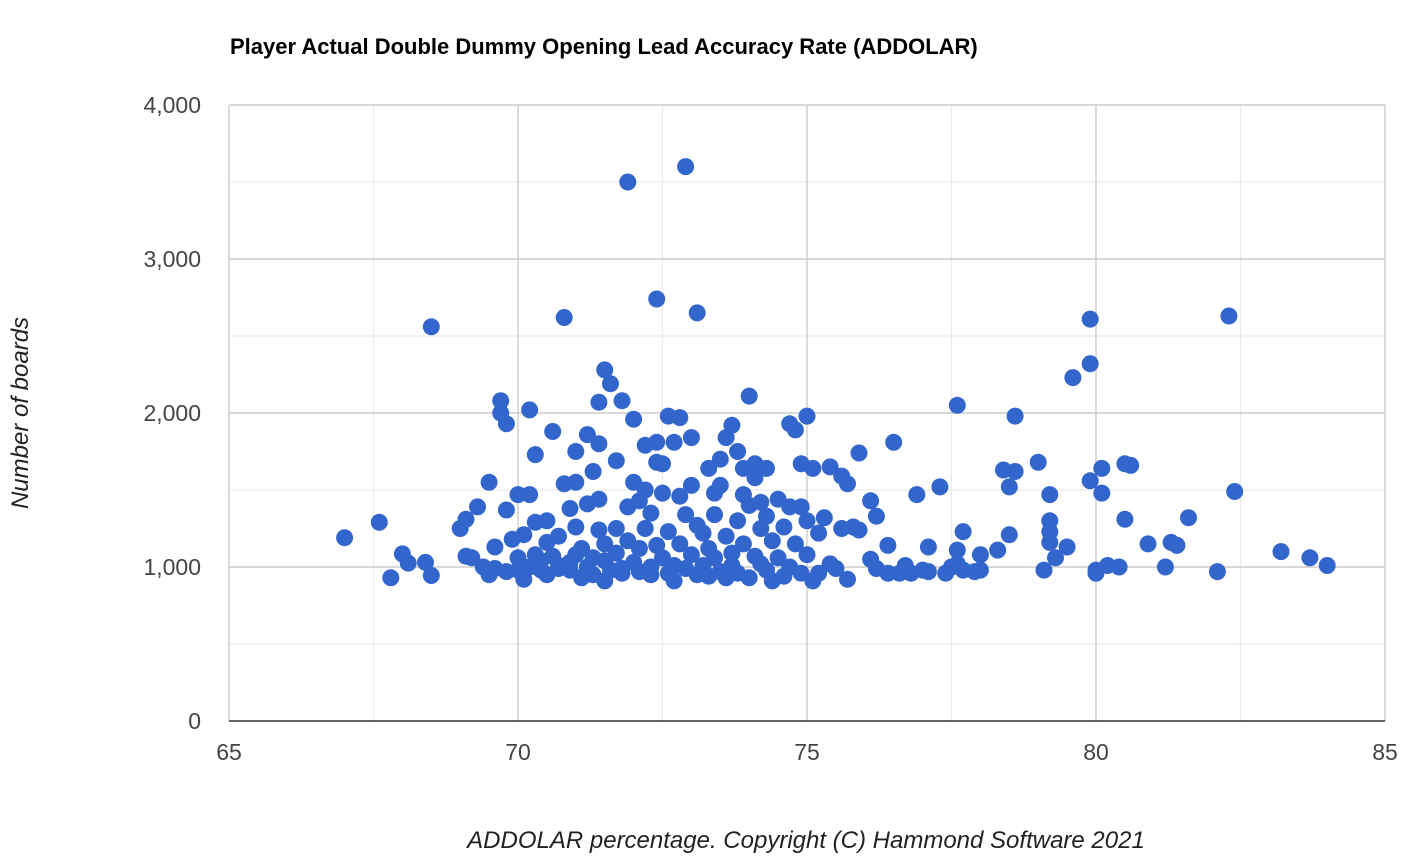 This screenshot has height=862, width=1408. What do you see at coordinates (172, 567) in the screenshot?
I see `y-tick-label: 1,000` at bounding box center [172, 567].